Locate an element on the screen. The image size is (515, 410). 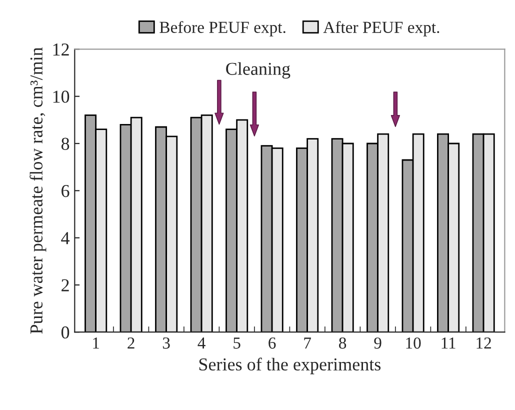
x-tick-label: 7 is located at coordinates (307, 343).